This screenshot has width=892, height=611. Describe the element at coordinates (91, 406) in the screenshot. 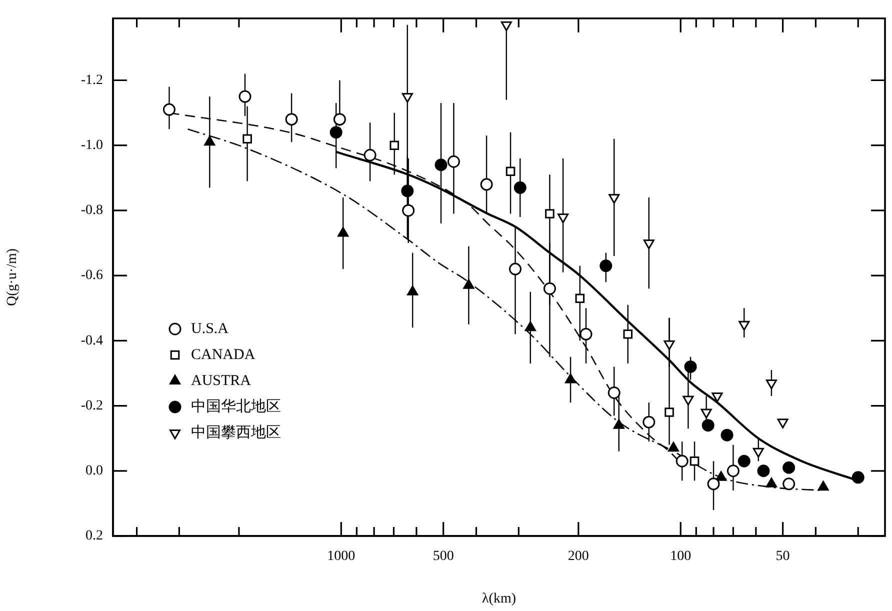

I see `y-tick-label: -0.2` at that location.